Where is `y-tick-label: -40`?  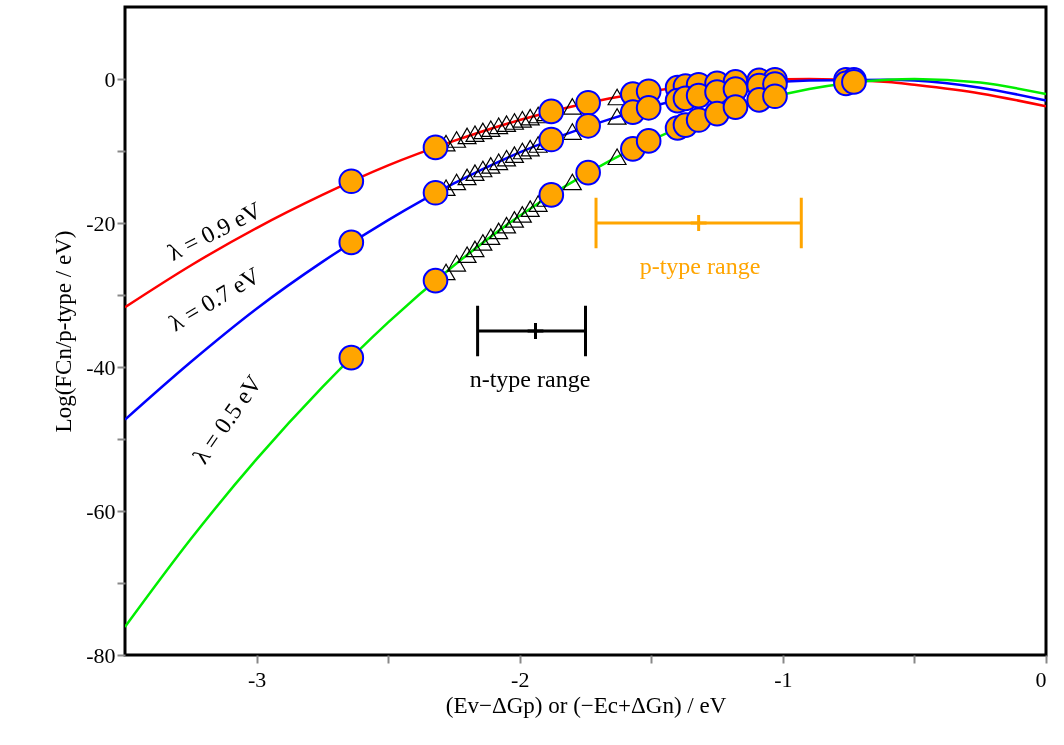
y-tick-label: -40 is located at coordinates (101, 367).